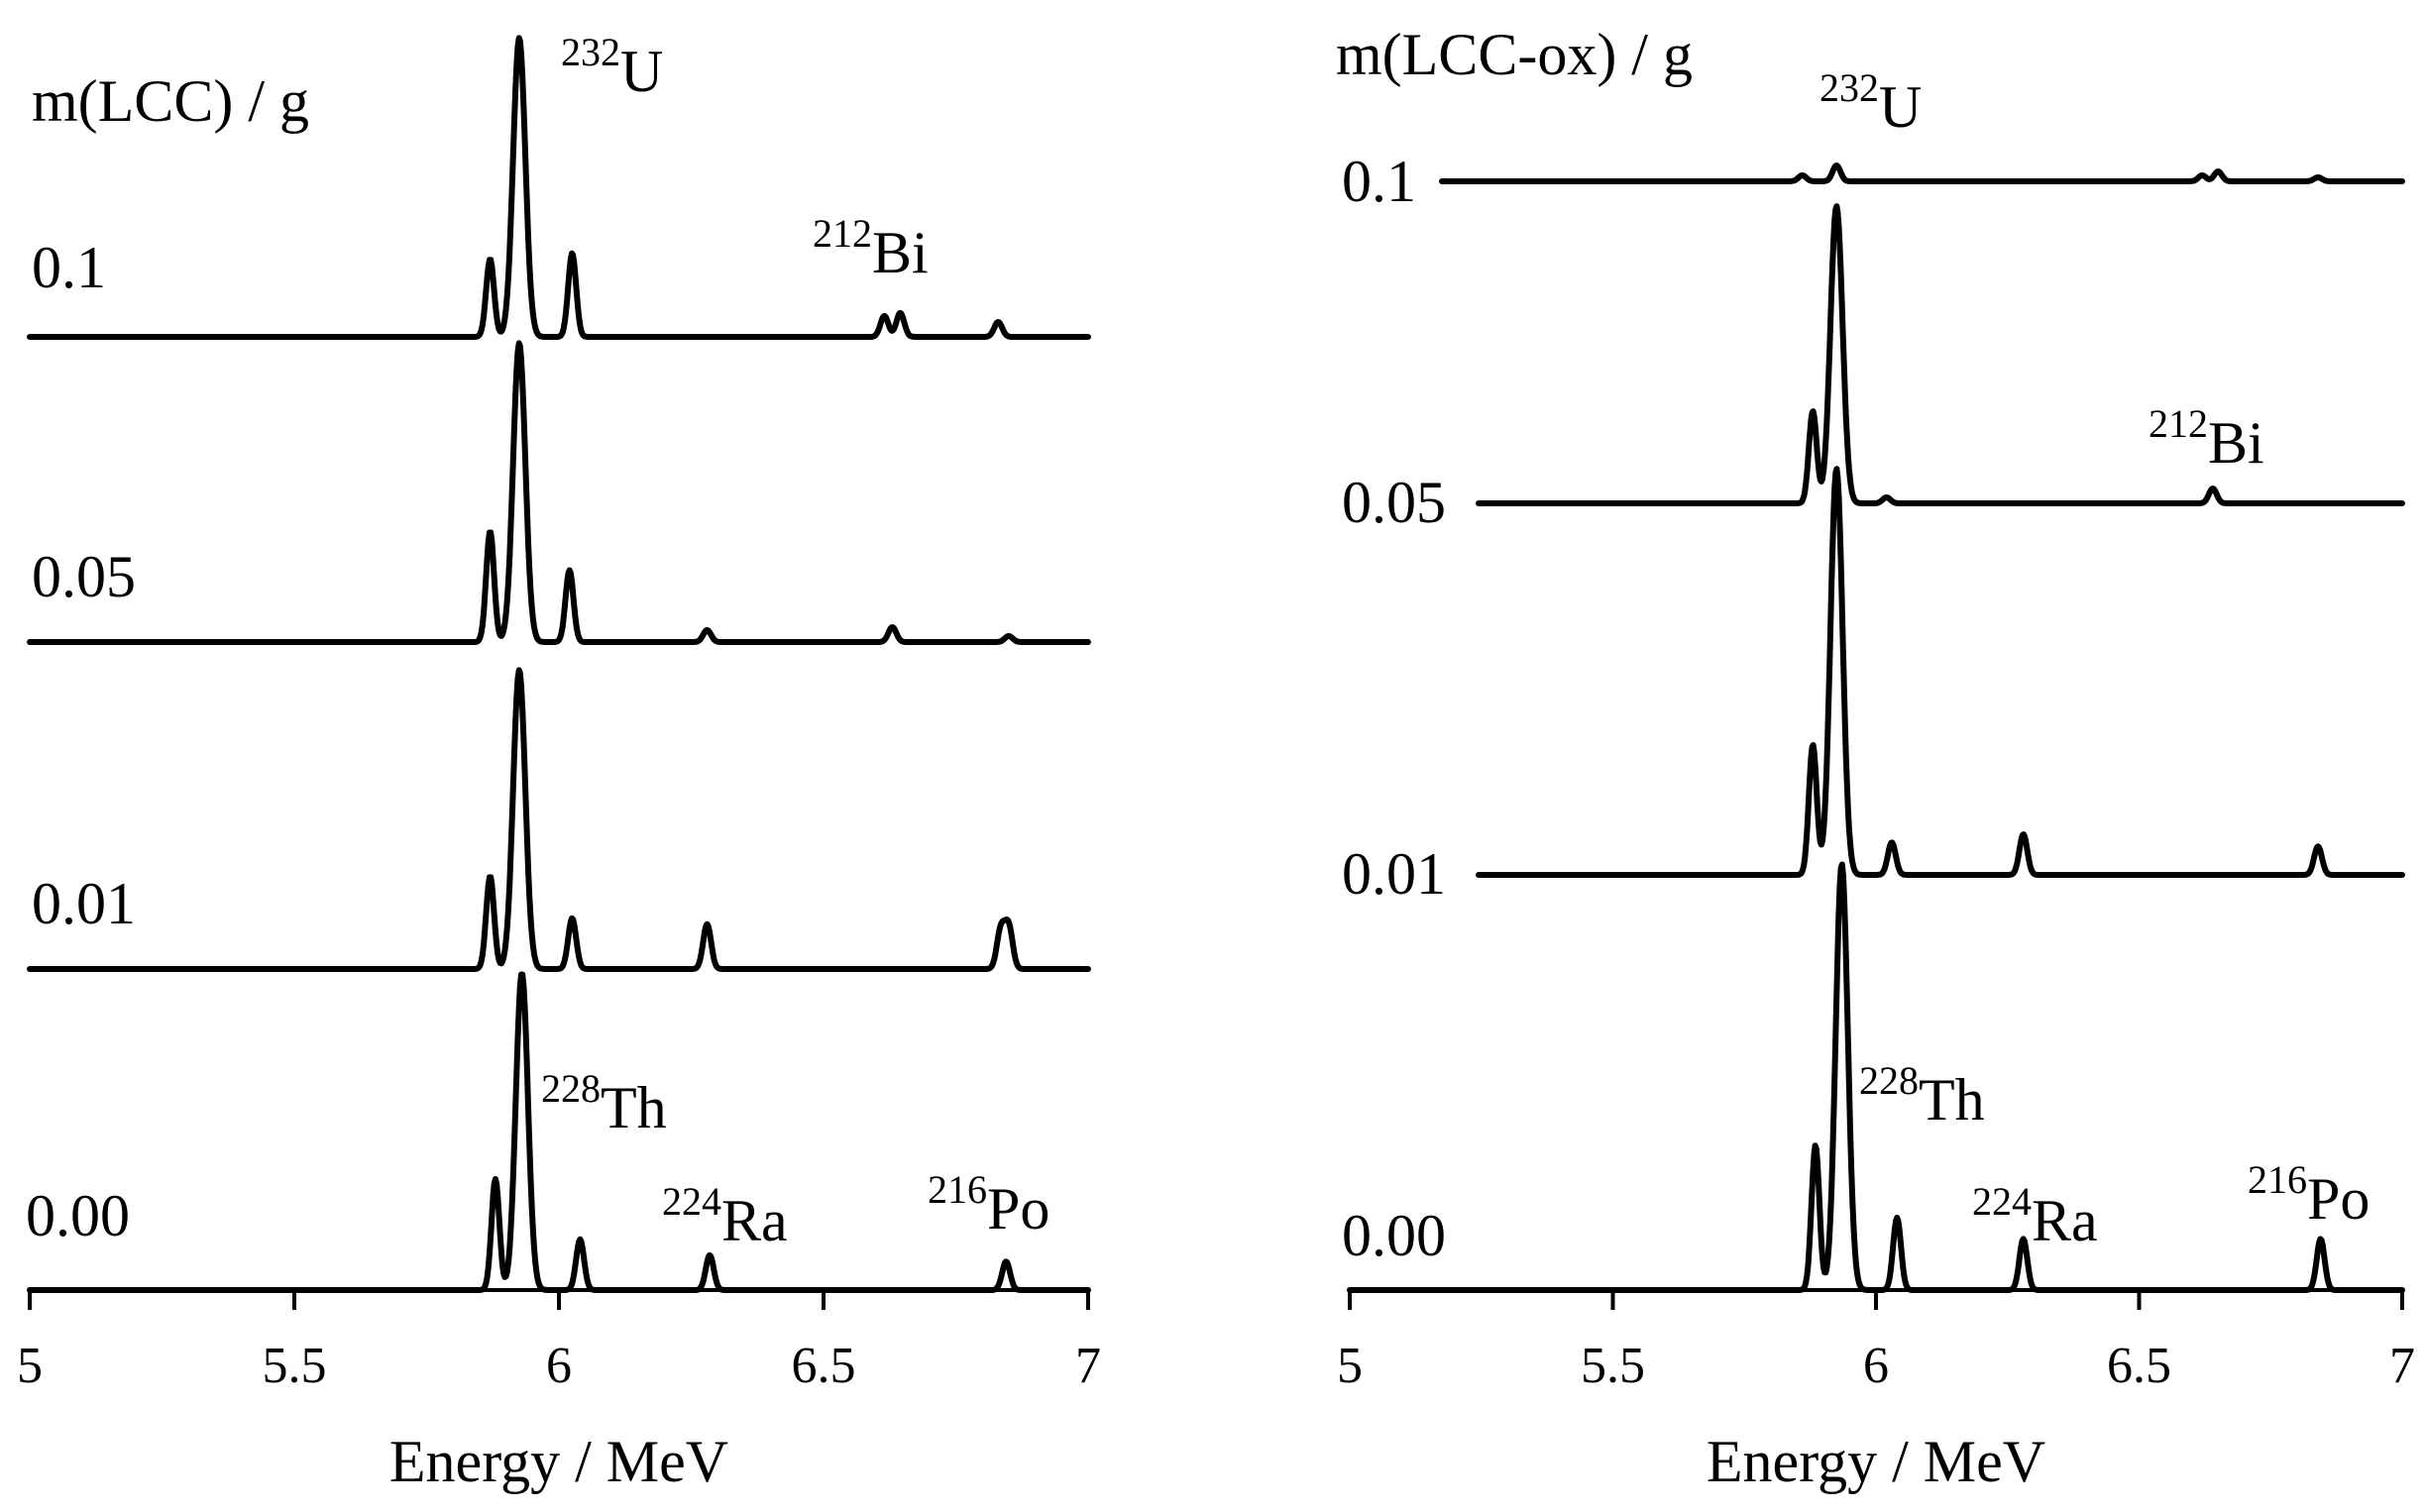  Describe the element at coordinates (170, 101) in the screenshot. I see `panel-title: m(LCC) / g` at that location.